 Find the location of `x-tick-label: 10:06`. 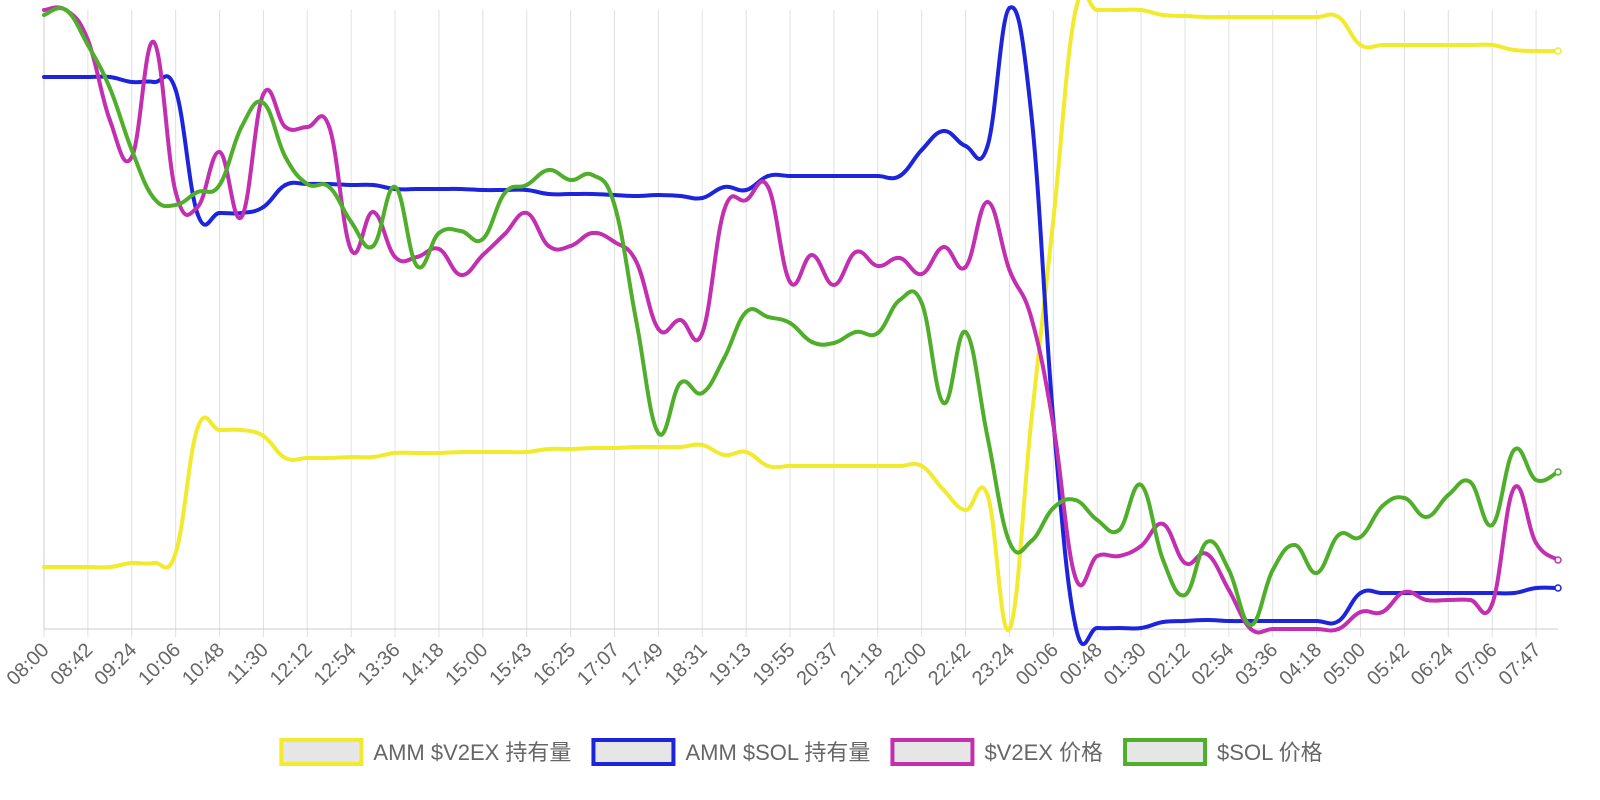

x-tick-label: 10:06 is located at coordinates (159, 664).